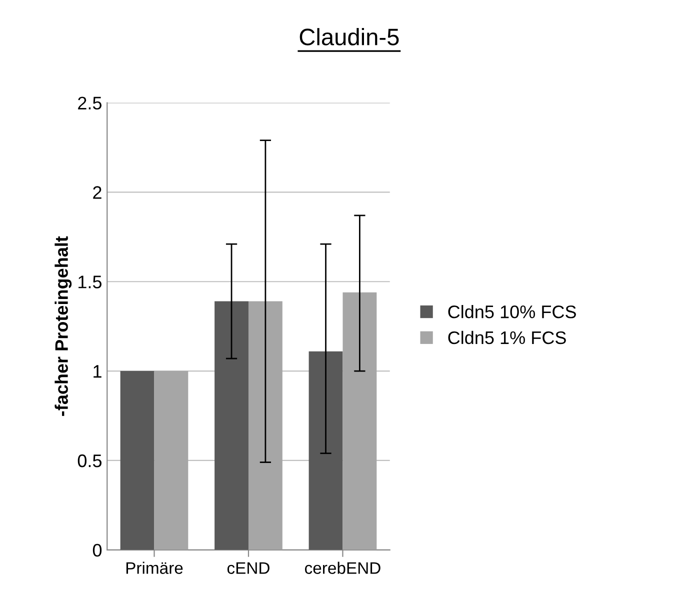 This screenshot has height=601, width=678. What do you see at coordinates (90, 103) in the screenshot?
I see `y-tick-label: 2.5` at bounding box center [90, 103].